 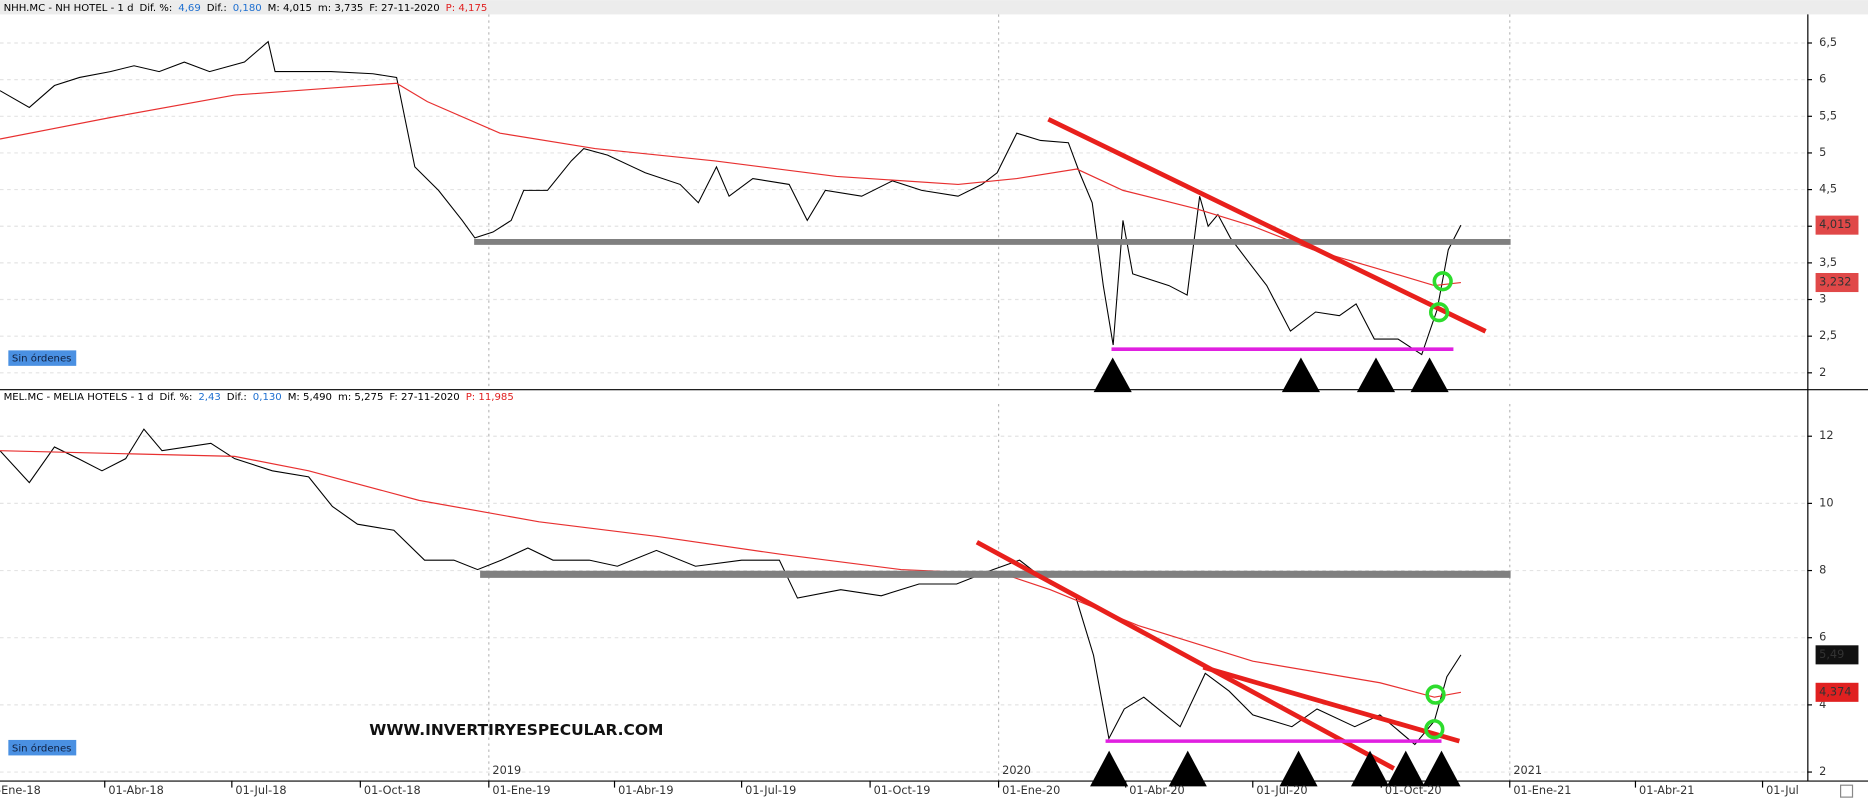 I want to click on y-tick-label: 8, so click(x=1822, y=570).